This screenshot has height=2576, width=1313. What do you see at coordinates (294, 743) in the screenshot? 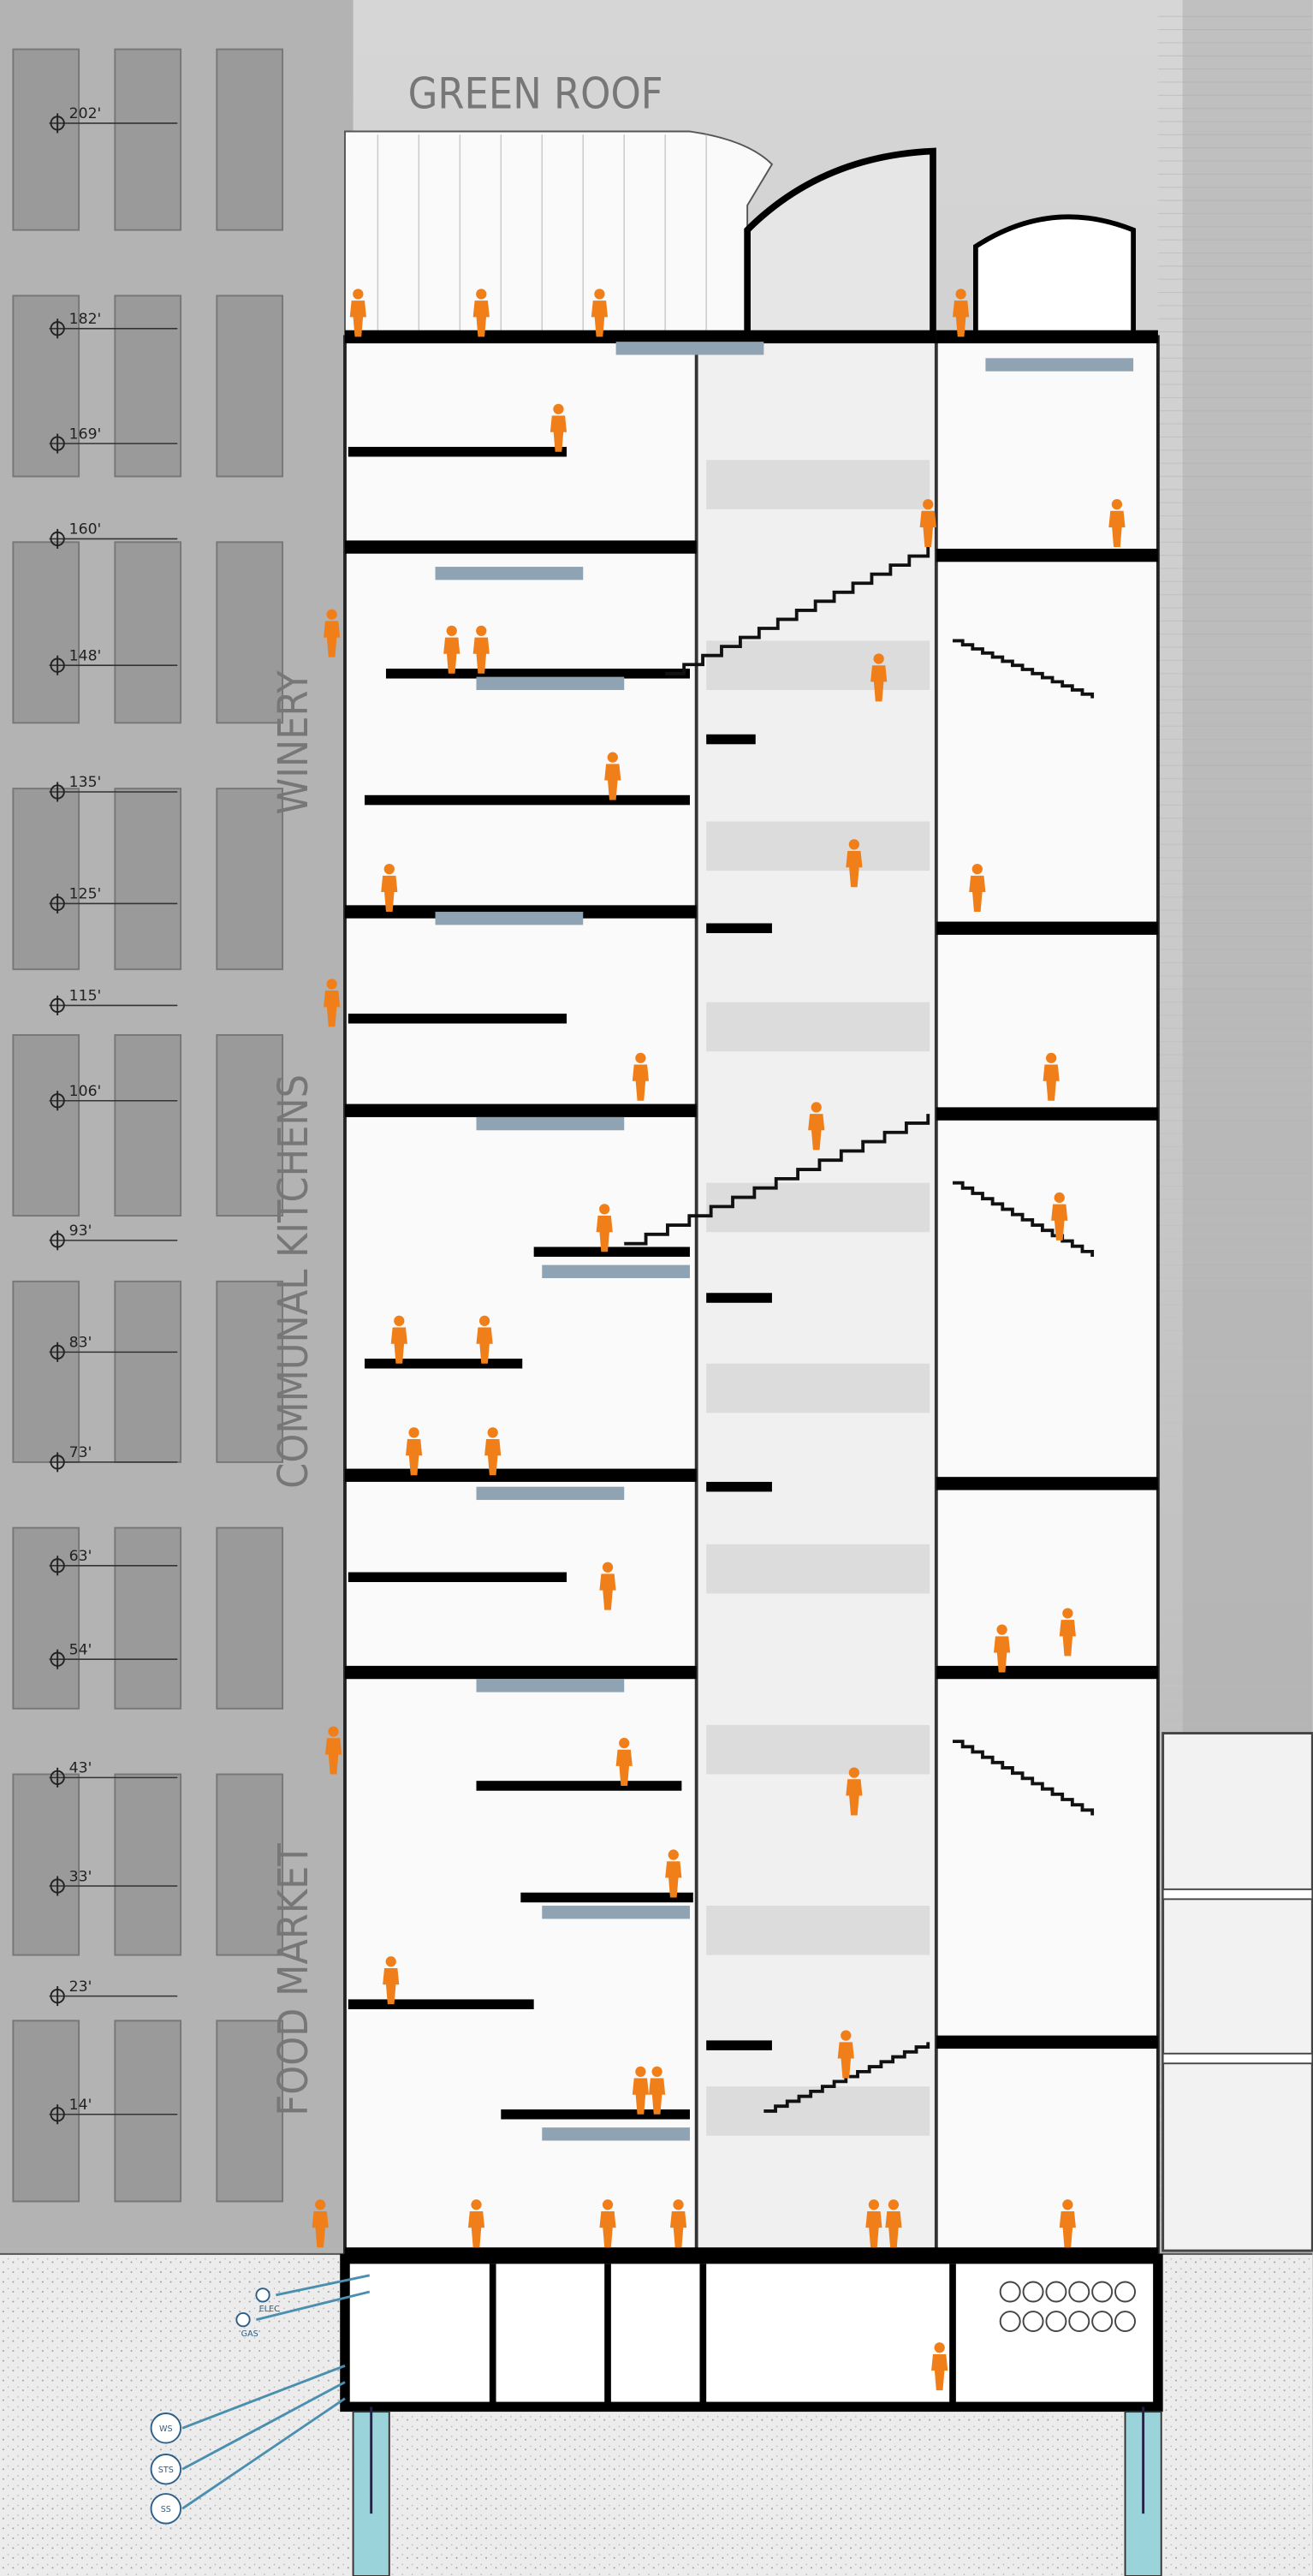
I see `zone-label: WINERY` at bounding box center [294, 743].